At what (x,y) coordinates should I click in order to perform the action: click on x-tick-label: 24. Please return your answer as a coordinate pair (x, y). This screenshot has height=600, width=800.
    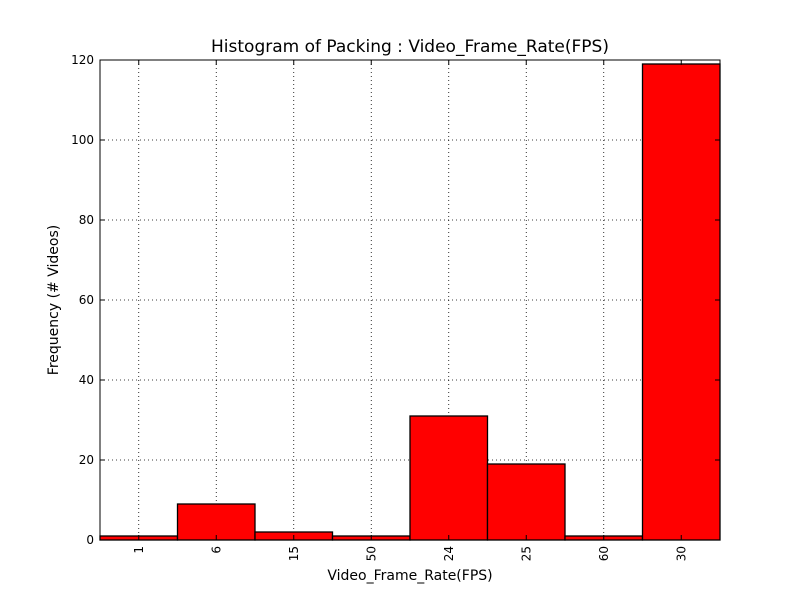
    Looking at the image, I should click on (449, 553).